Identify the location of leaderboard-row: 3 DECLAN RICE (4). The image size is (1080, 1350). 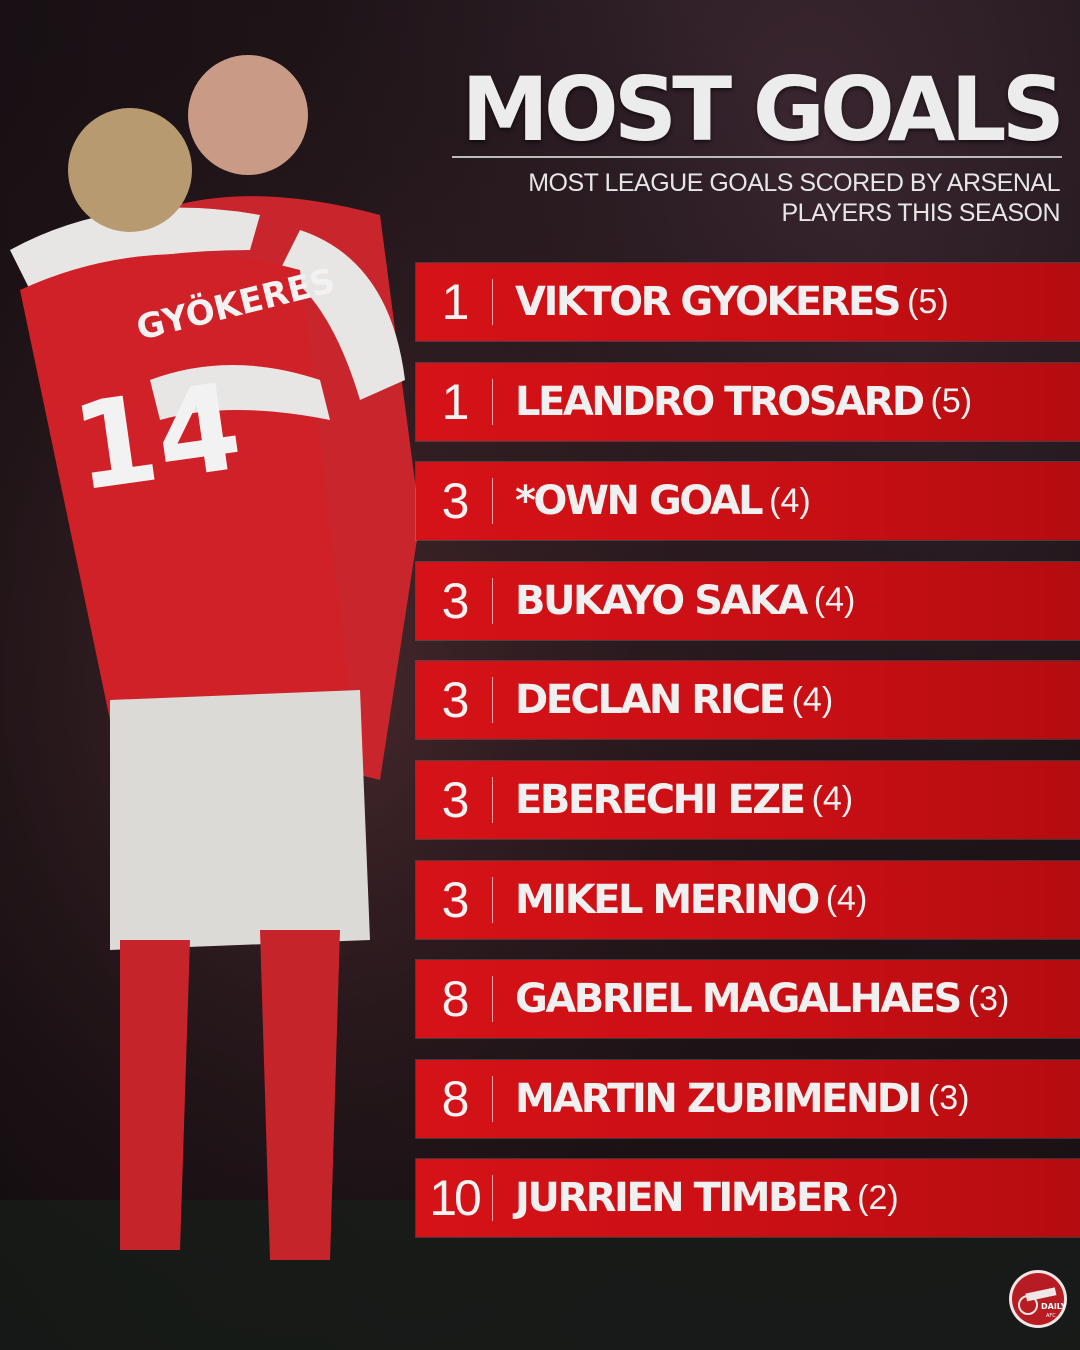
(748, 700).